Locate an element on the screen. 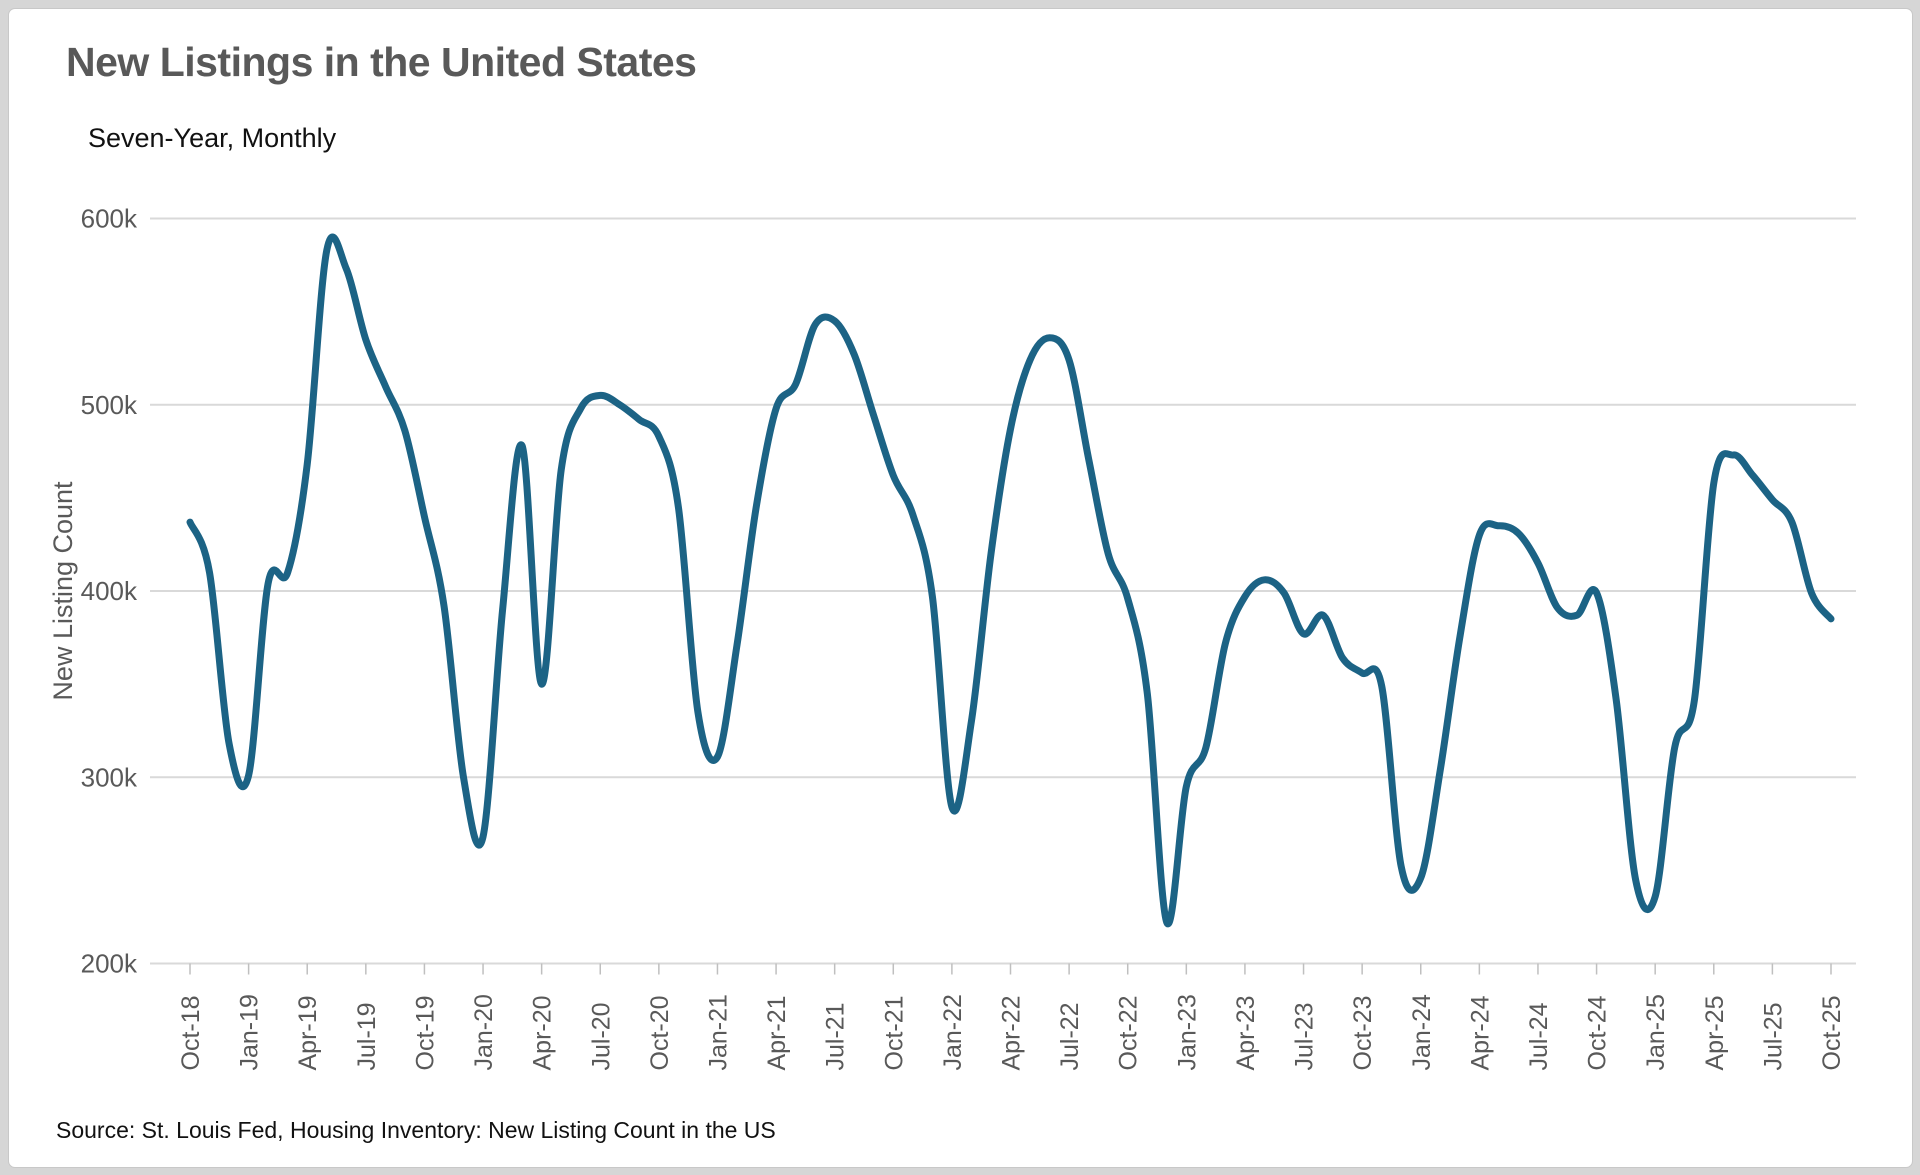 This screenshot has height=1175, width=1920. x-tick-label: Jan-24 is located at coordinates (1422, 1032).